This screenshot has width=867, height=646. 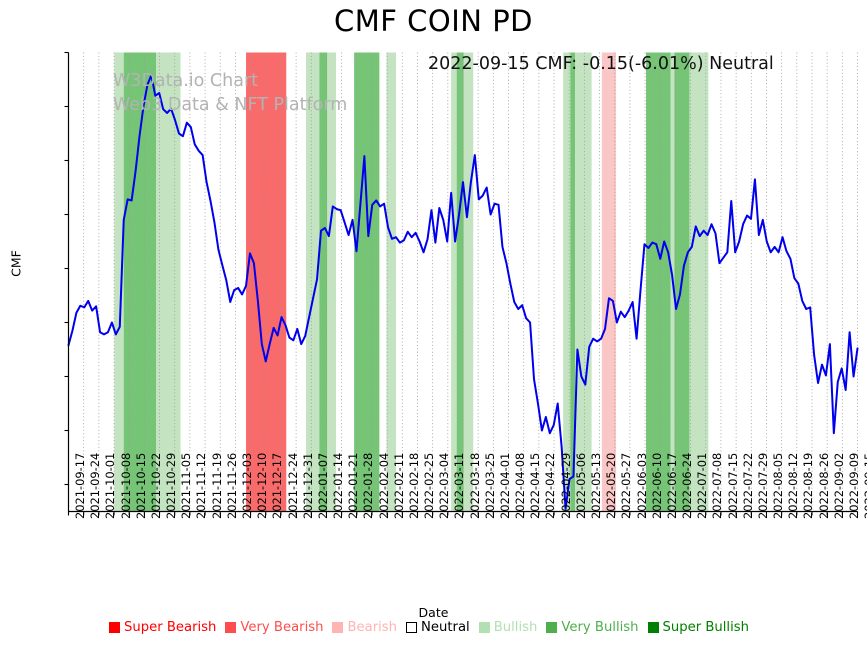 What do you see at coordinates (155, 485) in the screenshot?
I see `x-tick-label: 2021-10-22` at bounding box center [155, 485].